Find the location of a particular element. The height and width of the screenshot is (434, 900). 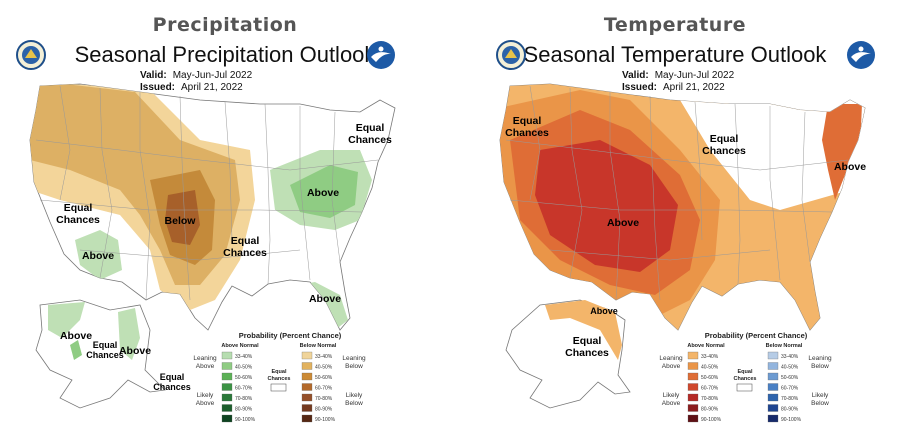

precip-header: Precipitation is located at coordinates (225, 25).